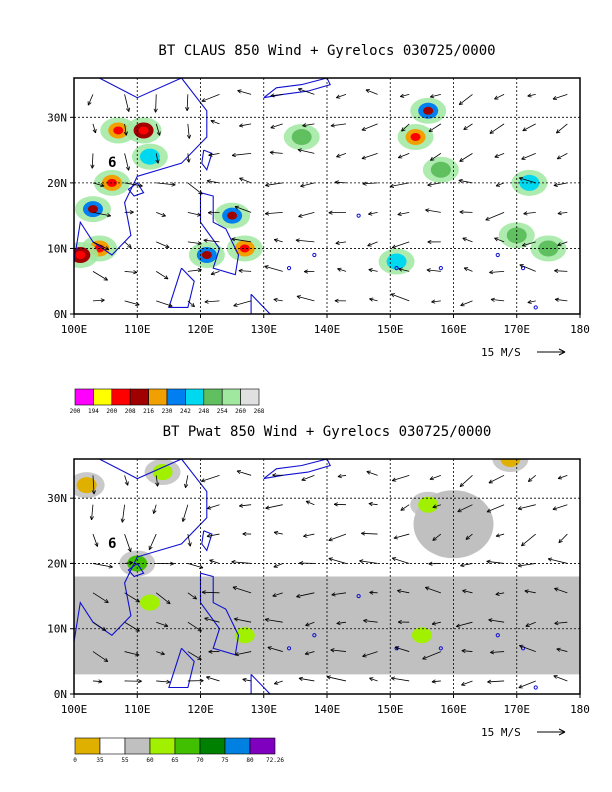 The image size is (612, 792). I want to click on colorbar-label: 65, so click(175, 760).